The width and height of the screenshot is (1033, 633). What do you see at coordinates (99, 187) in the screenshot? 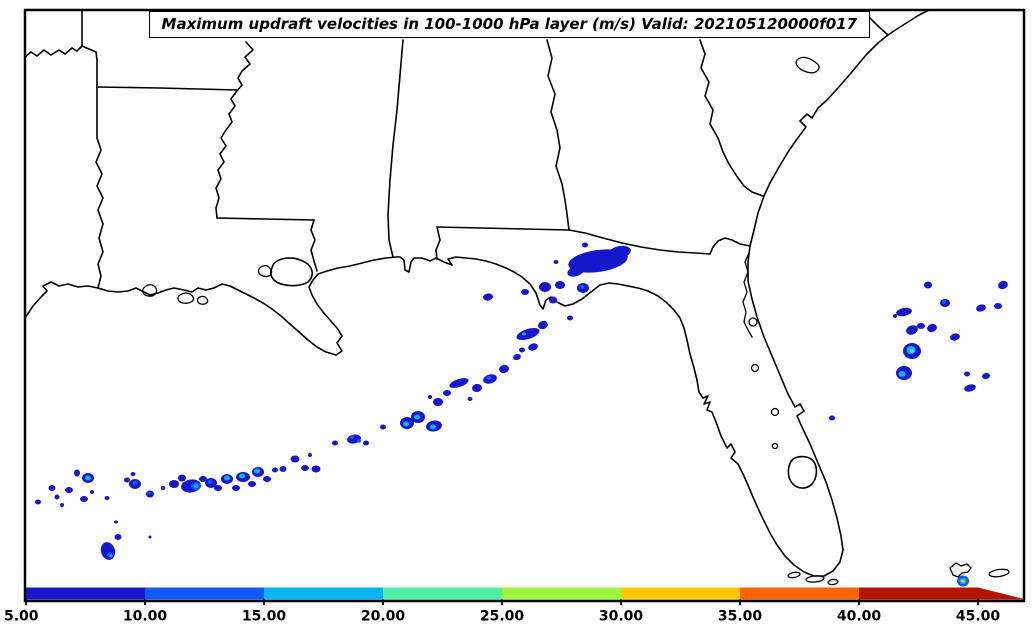
I see `state-border-texas-louisiana-sabine` at bounding box center [99, 187].